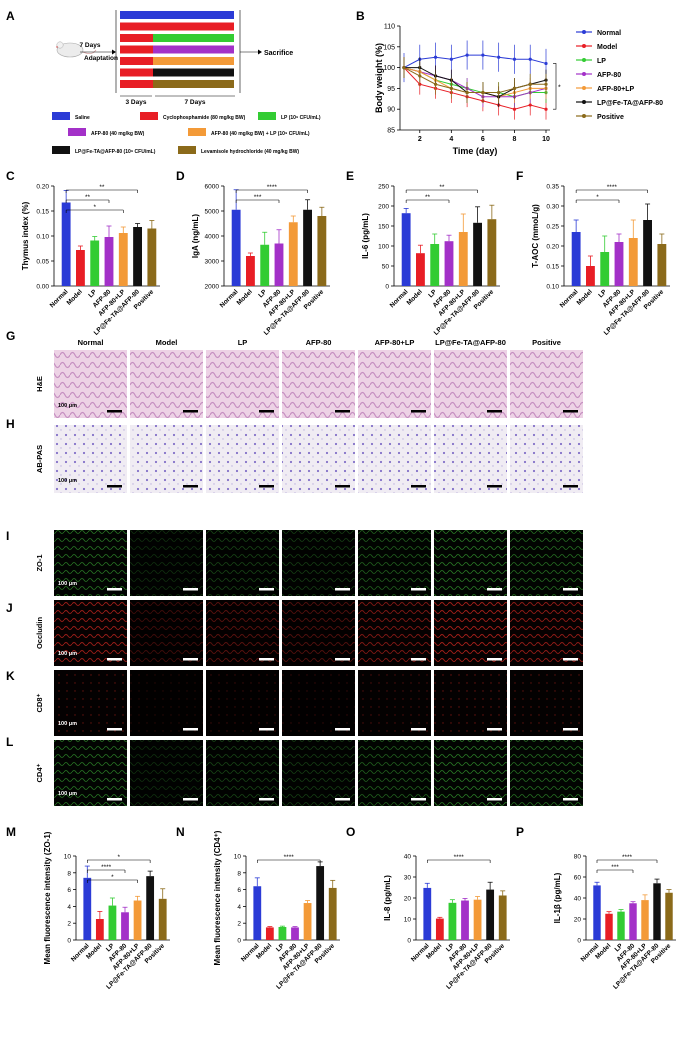  Describe the element at coordinates (615, 89) in the screenshot. I see `legend-label: AFP-80+LP` at that location.